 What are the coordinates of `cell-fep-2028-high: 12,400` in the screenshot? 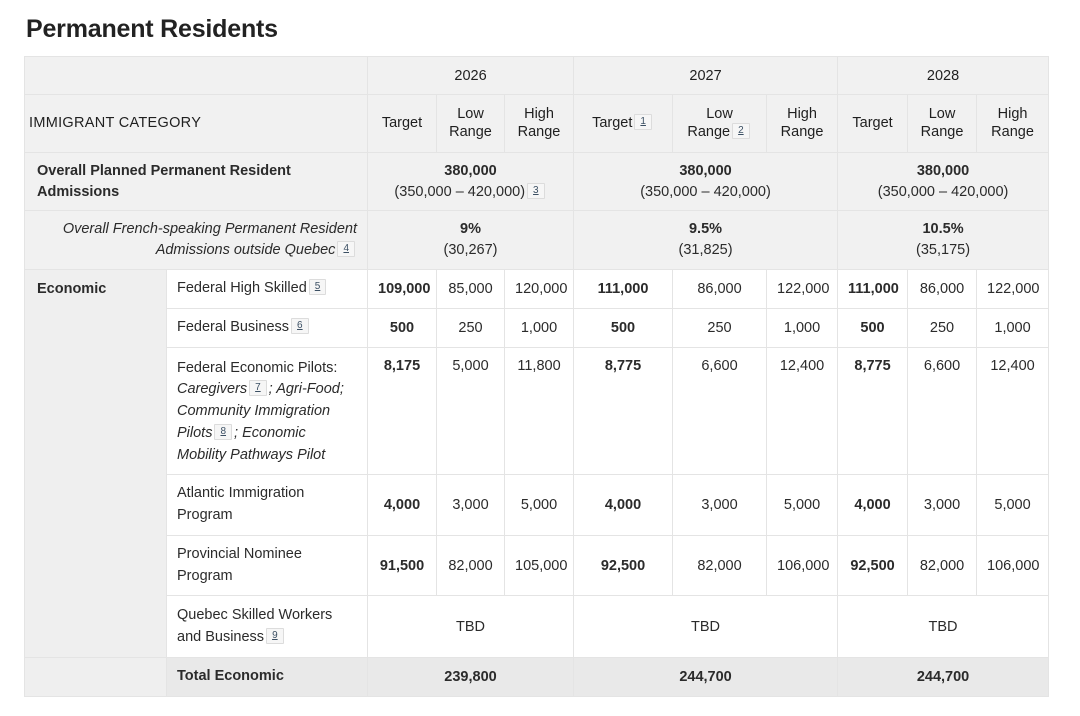 It's located at (1013, 411).